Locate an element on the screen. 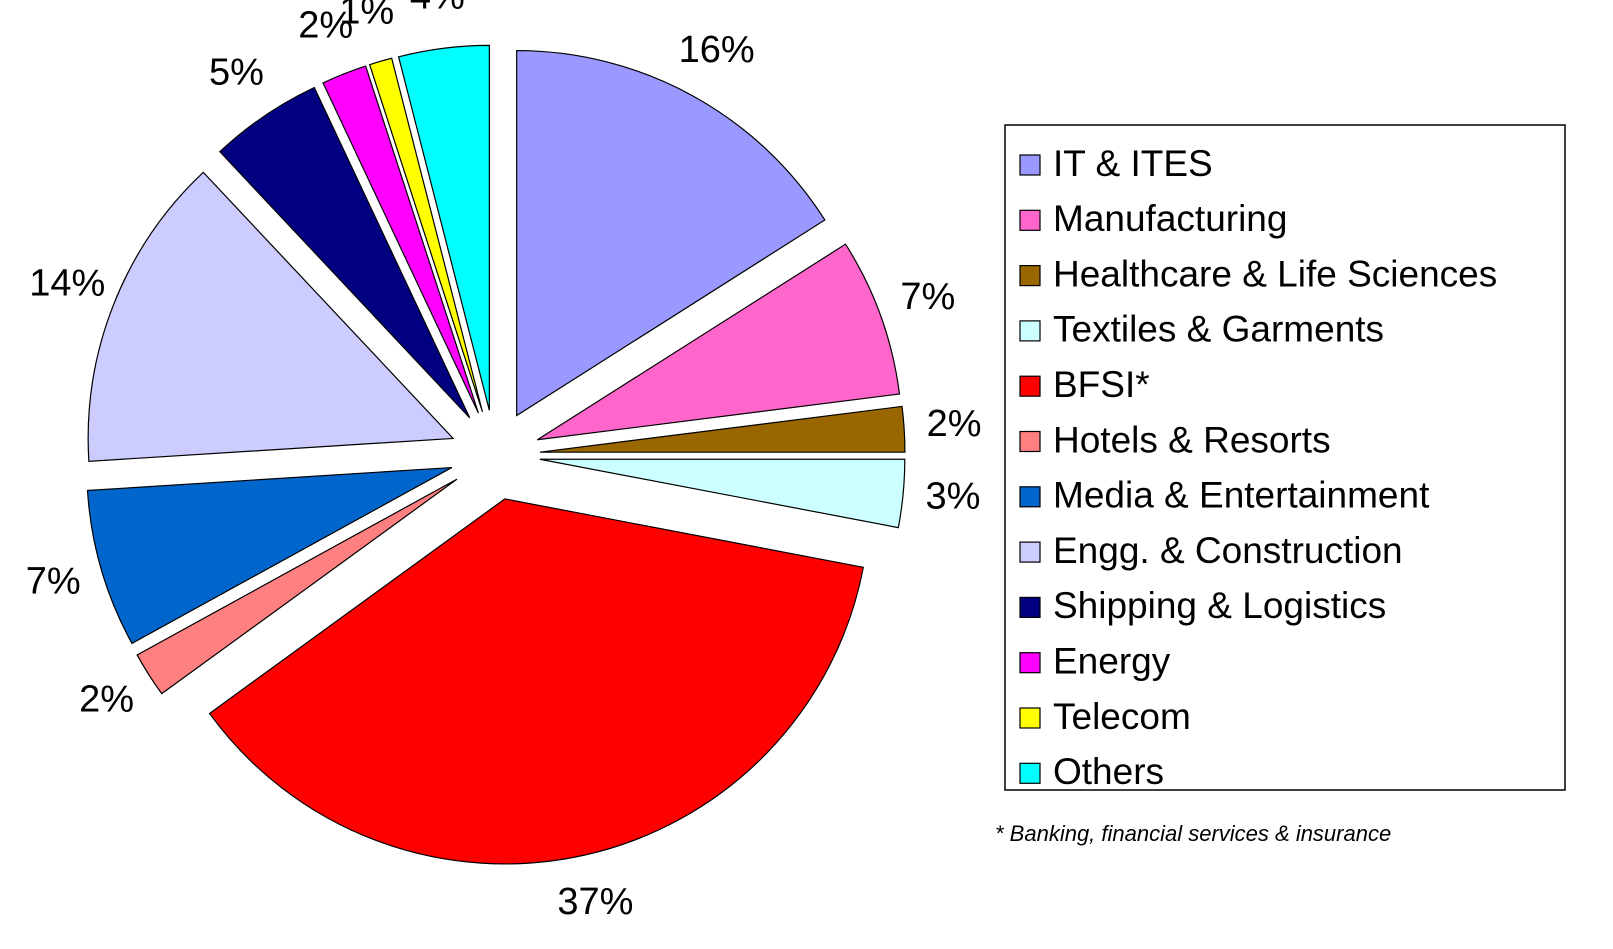  legend-label: Manufacturing is located at coordinates (1170, 218).